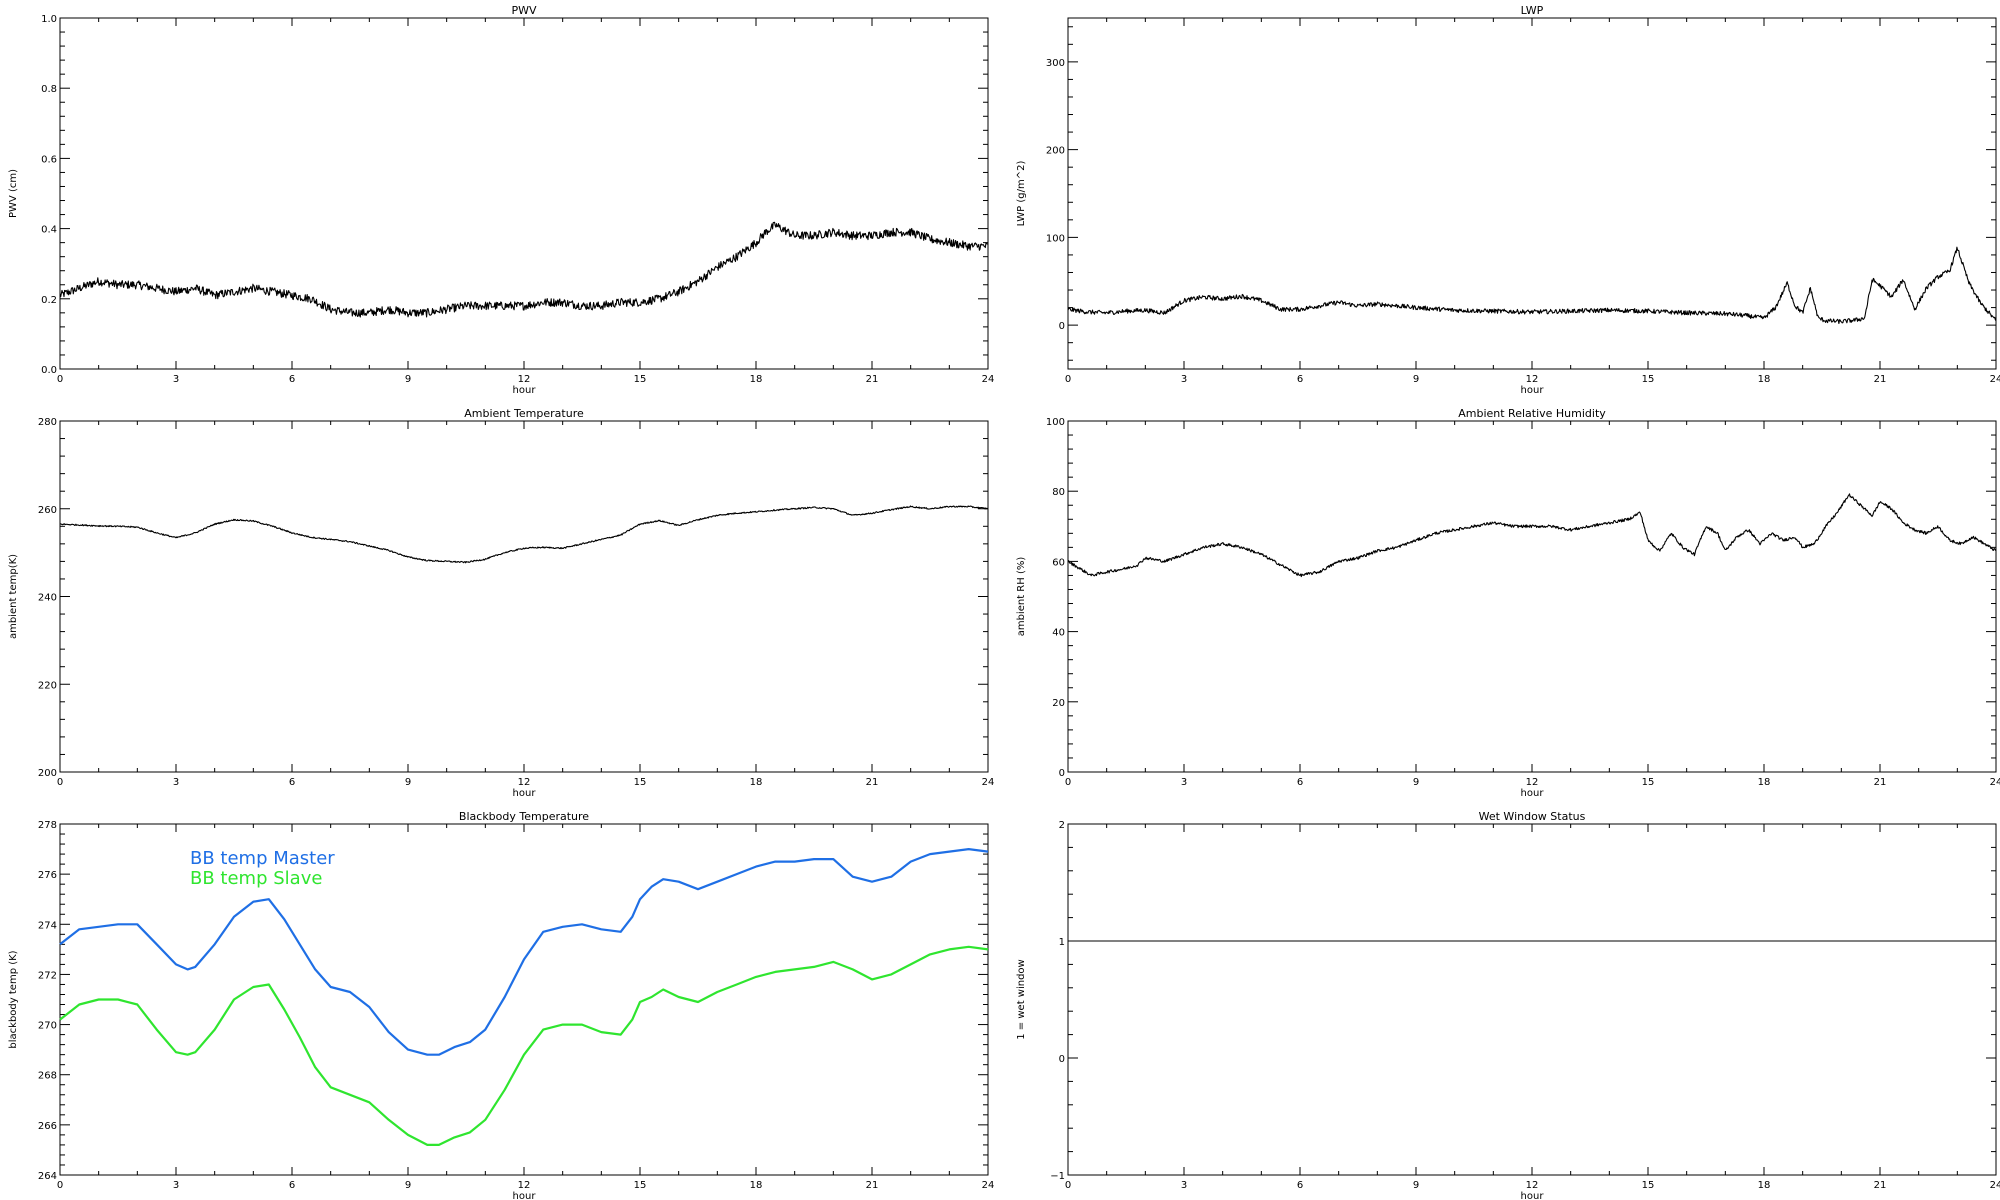 The image size is (2000, 1200). What do you see at coordinates (1021, 597) in the screenshot?
I see `y-axis-label: ambient RH (%)` at bounding box center [1021, 597].